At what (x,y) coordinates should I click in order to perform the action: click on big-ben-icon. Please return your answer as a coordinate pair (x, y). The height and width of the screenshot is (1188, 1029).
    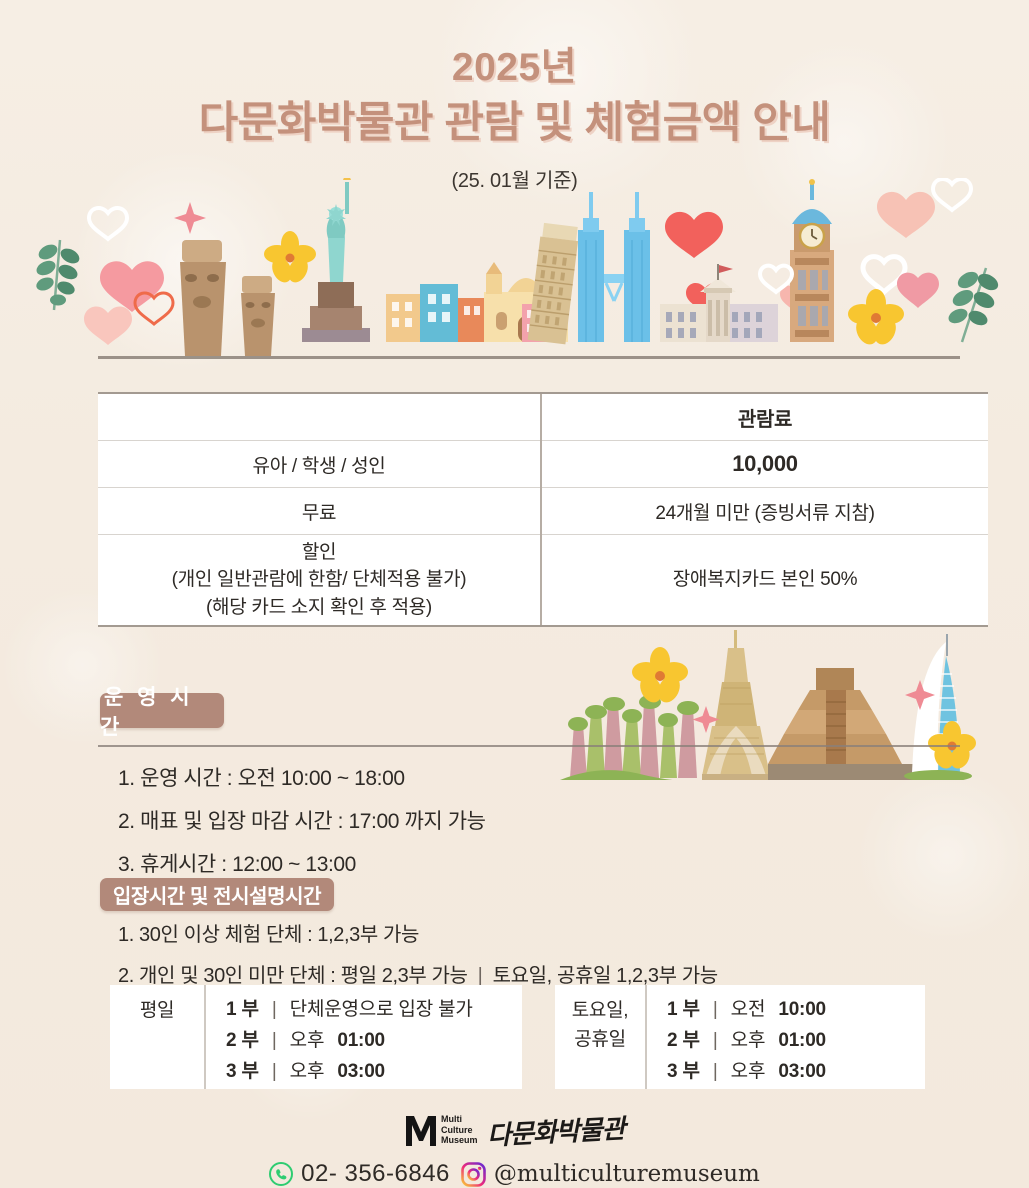
    Looking at the image, I should click on (812, 260).